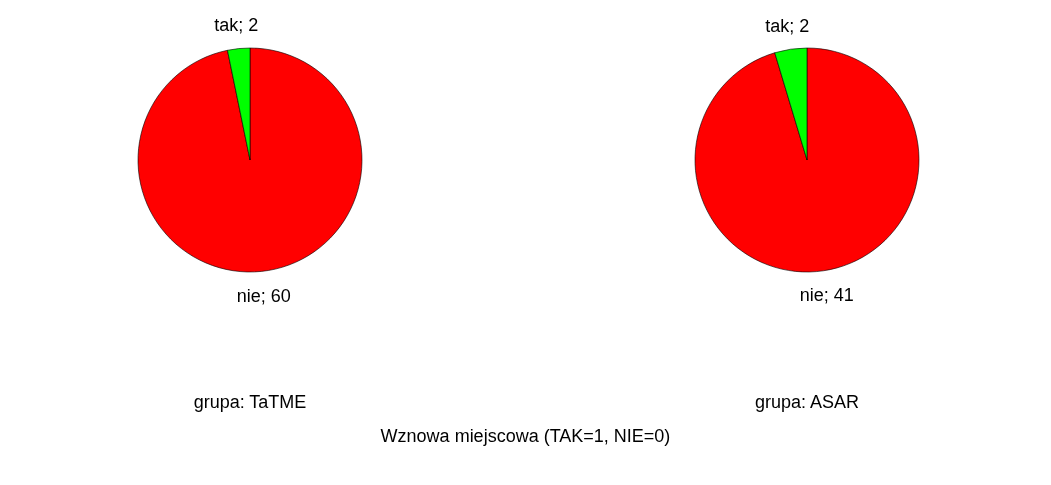  What do you see at coordinates (250, 402) in the screenshot?
I see `text: grupa: TaTME` at bounding box center [250, 402].